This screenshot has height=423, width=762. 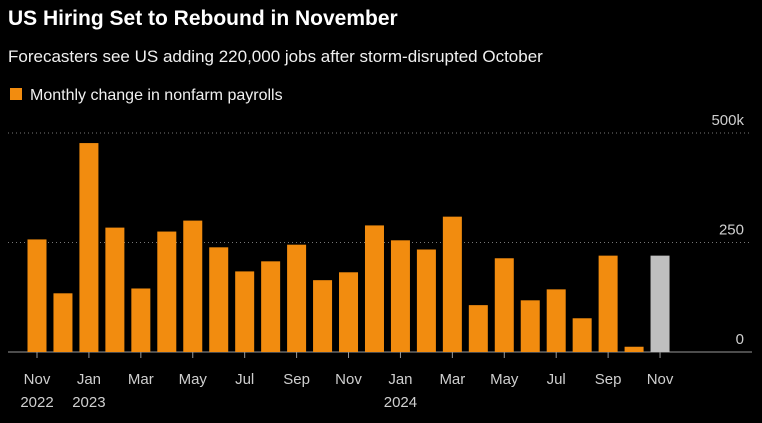 I want to click on y-tick-label: 250, so click(x=731, y=230).